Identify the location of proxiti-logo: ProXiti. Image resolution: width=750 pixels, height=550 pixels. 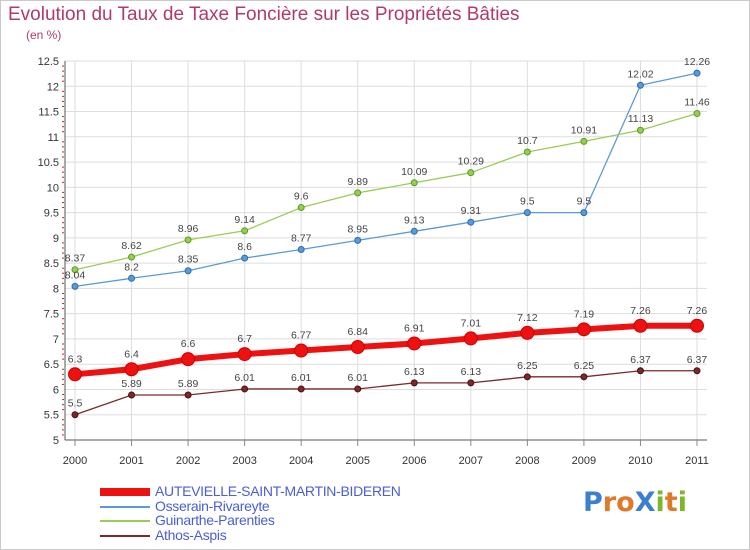
(635, 502).